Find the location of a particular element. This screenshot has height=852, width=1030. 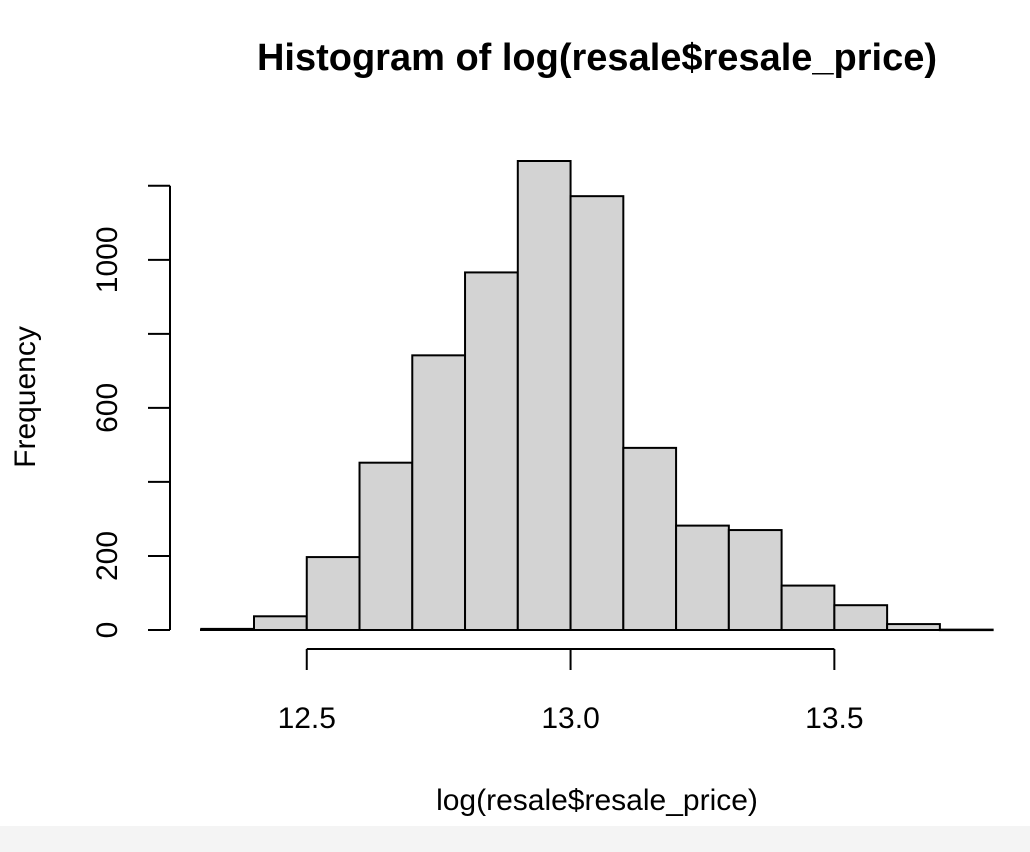

bottom-strip is located at coordinates (515, 839).